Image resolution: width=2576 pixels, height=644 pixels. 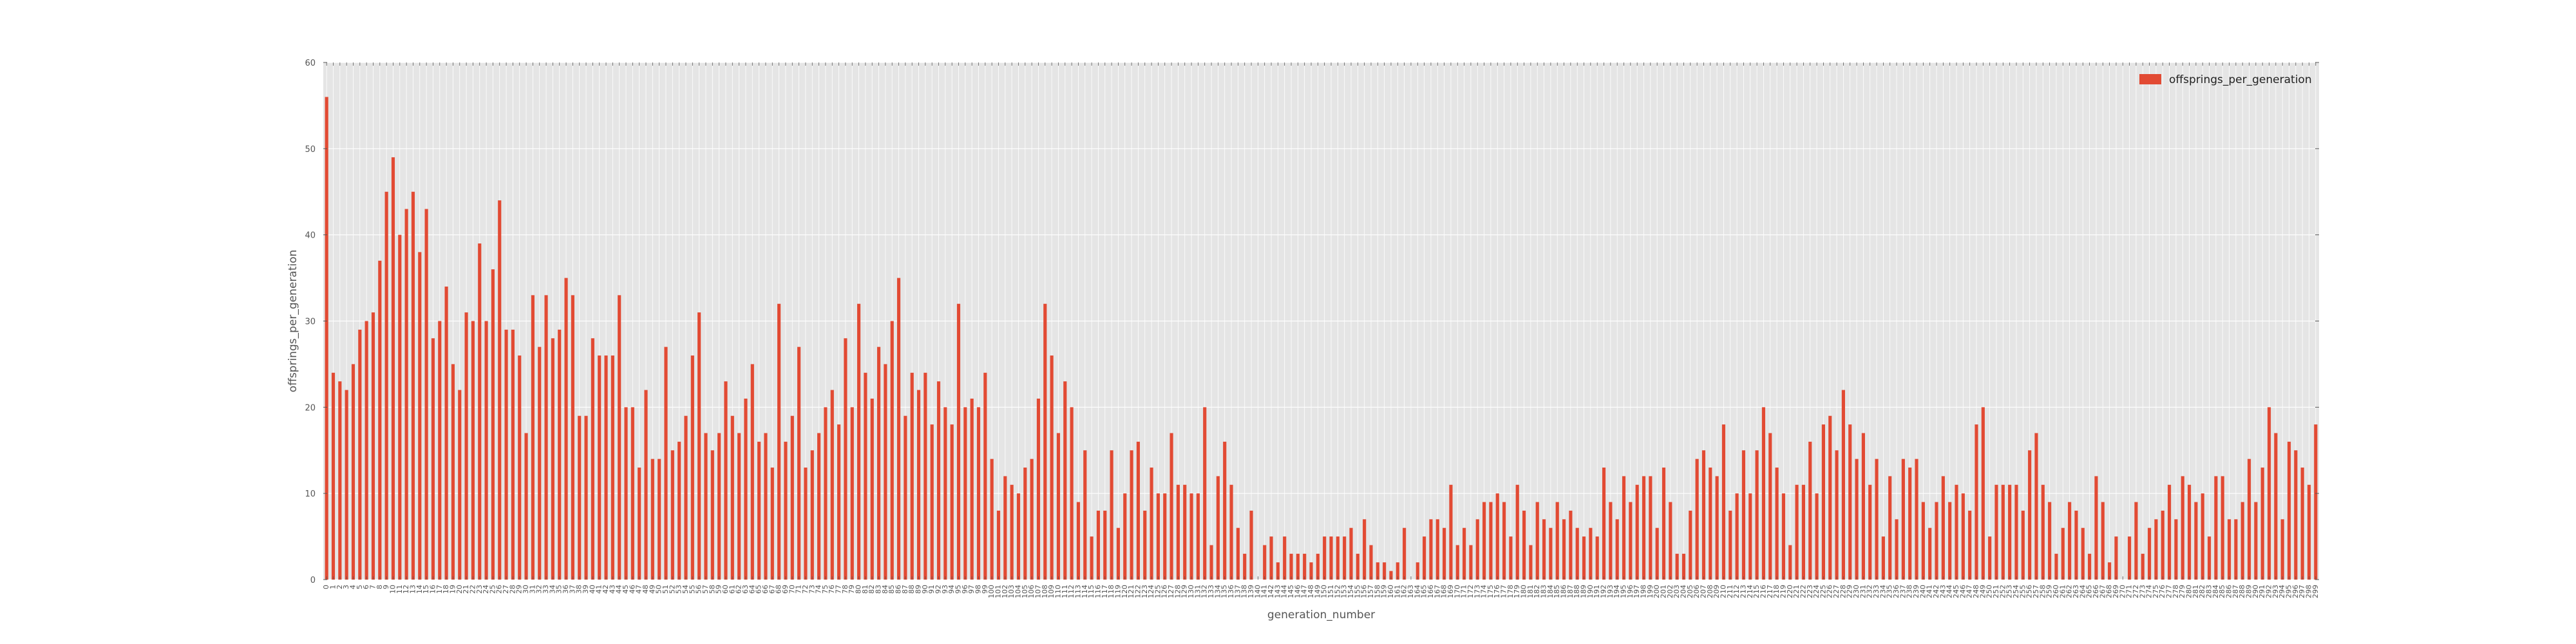 I want to click on x-tick-label: 240, so click(x=1923, y=591).